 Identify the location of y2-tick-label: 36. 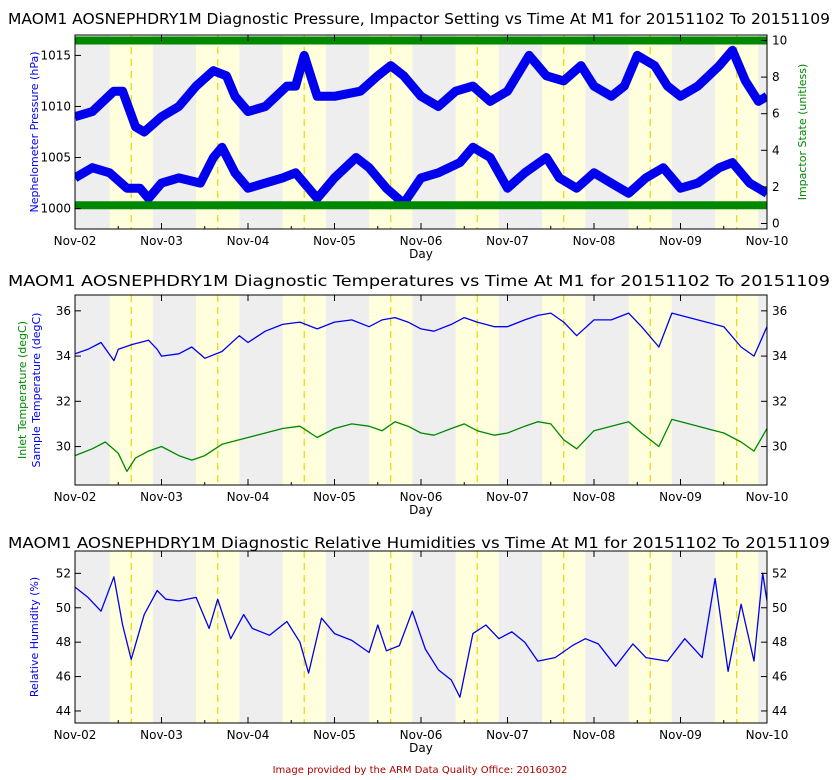
(779, 311).